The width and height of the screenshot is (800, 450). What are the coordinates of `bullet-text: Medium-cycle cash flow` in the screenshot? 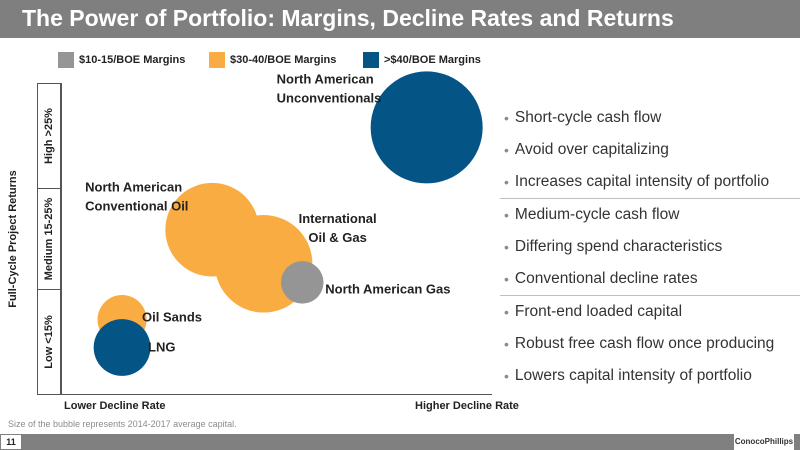 It's located at (597, 214).